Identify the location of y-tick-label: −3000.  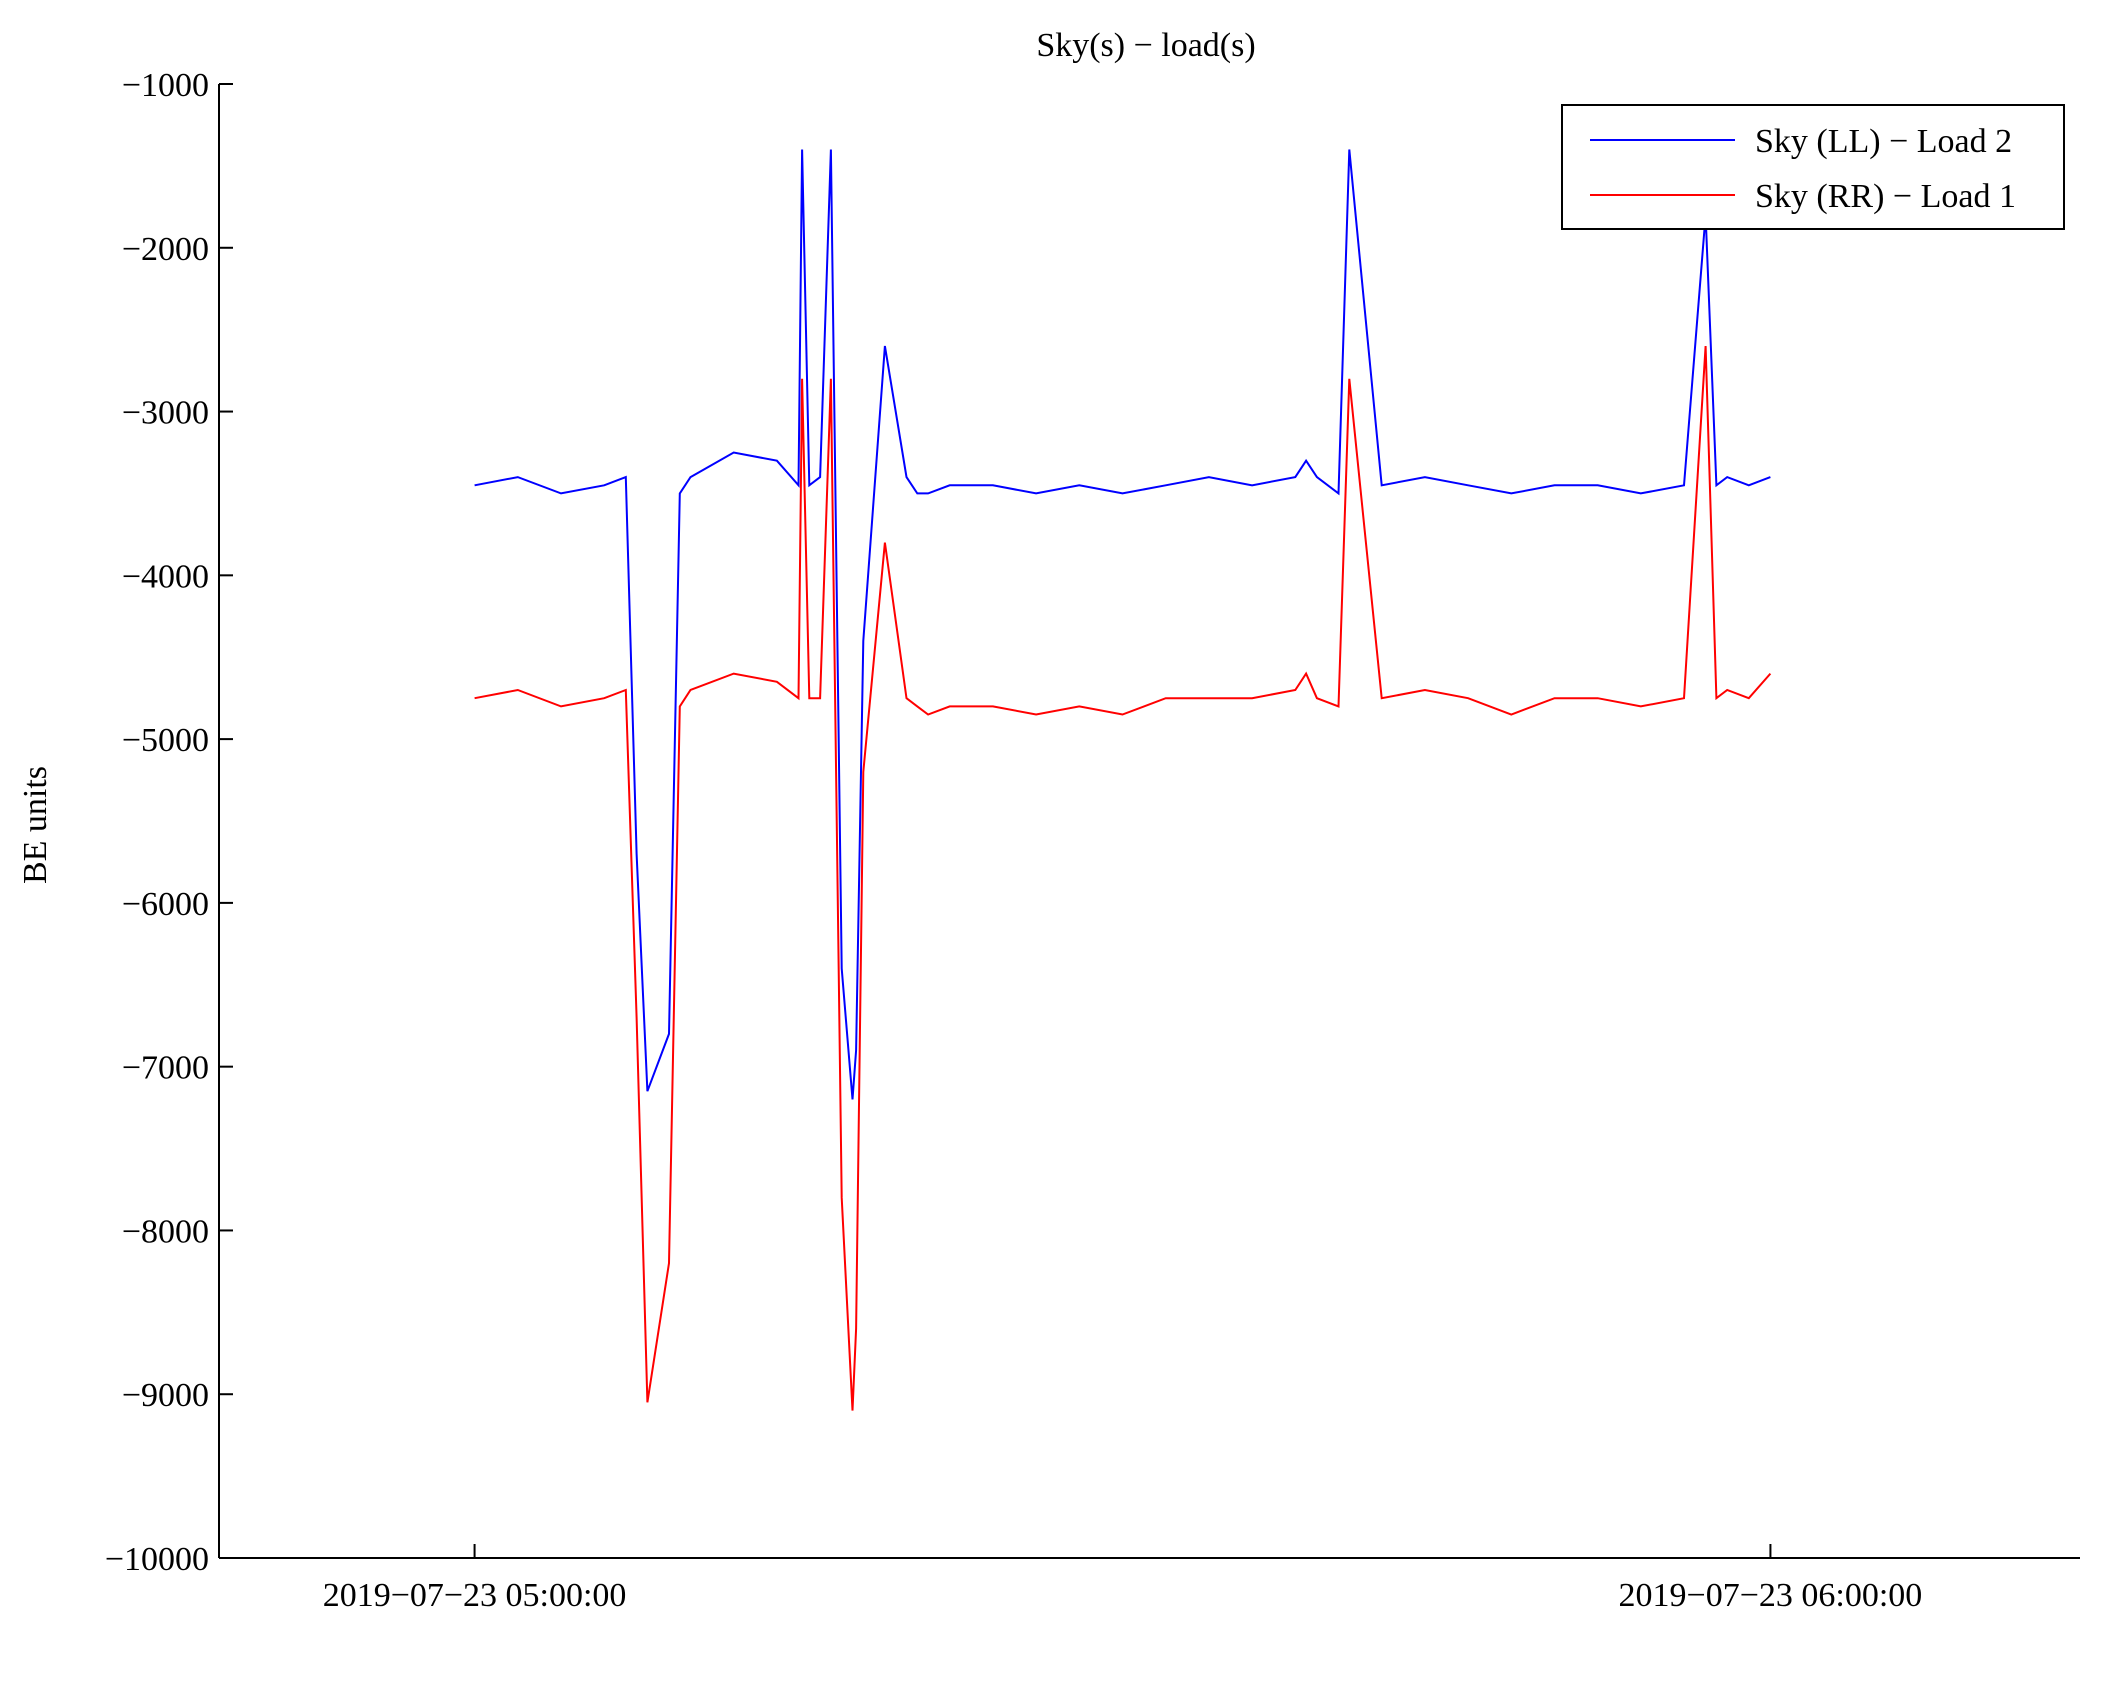
(165, 413).